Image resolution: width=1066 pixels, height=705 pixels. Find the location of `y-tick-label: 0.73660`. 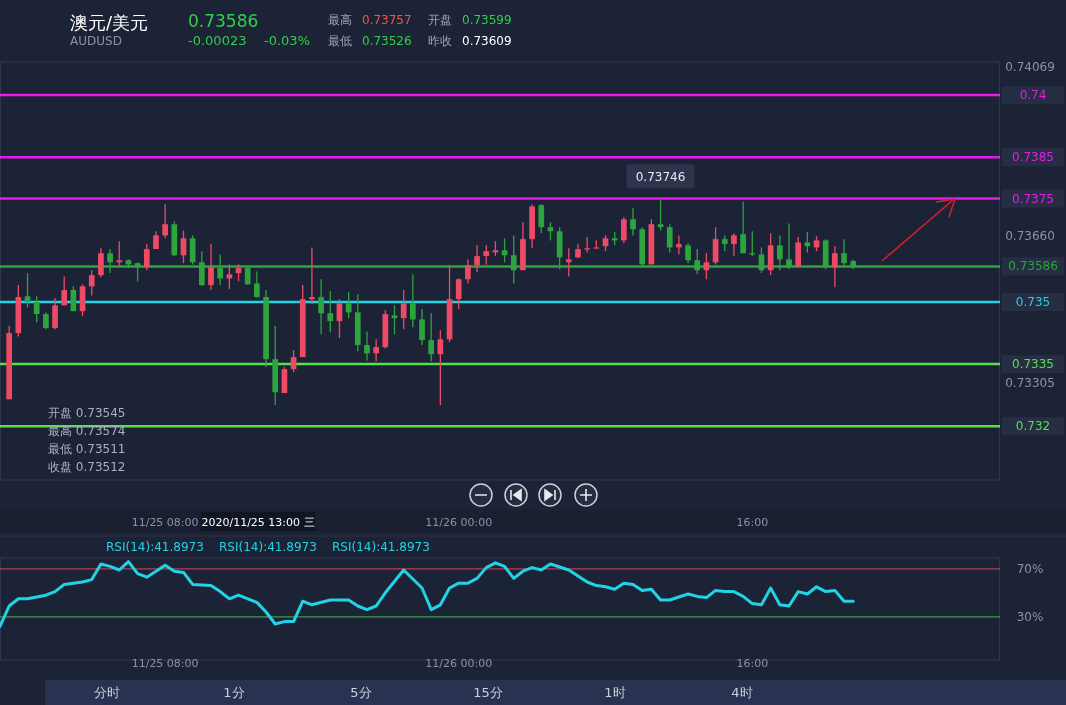

y-tick-label: 0.73660 is located at coordinates (1030, 235).